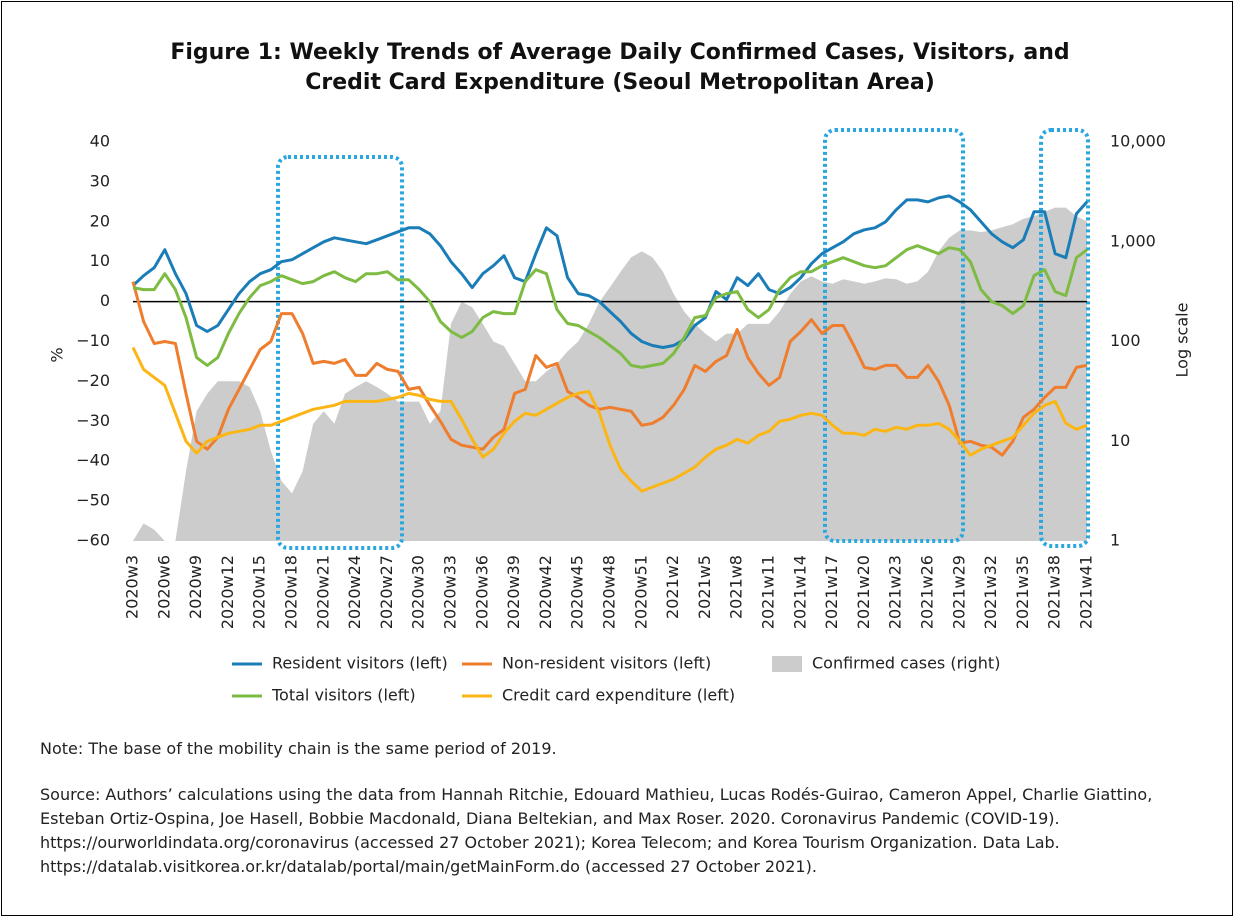  Describe the element at coordinates (545, 592) in the screenshot. I see `x-tick-label: 2020w42` at that location.